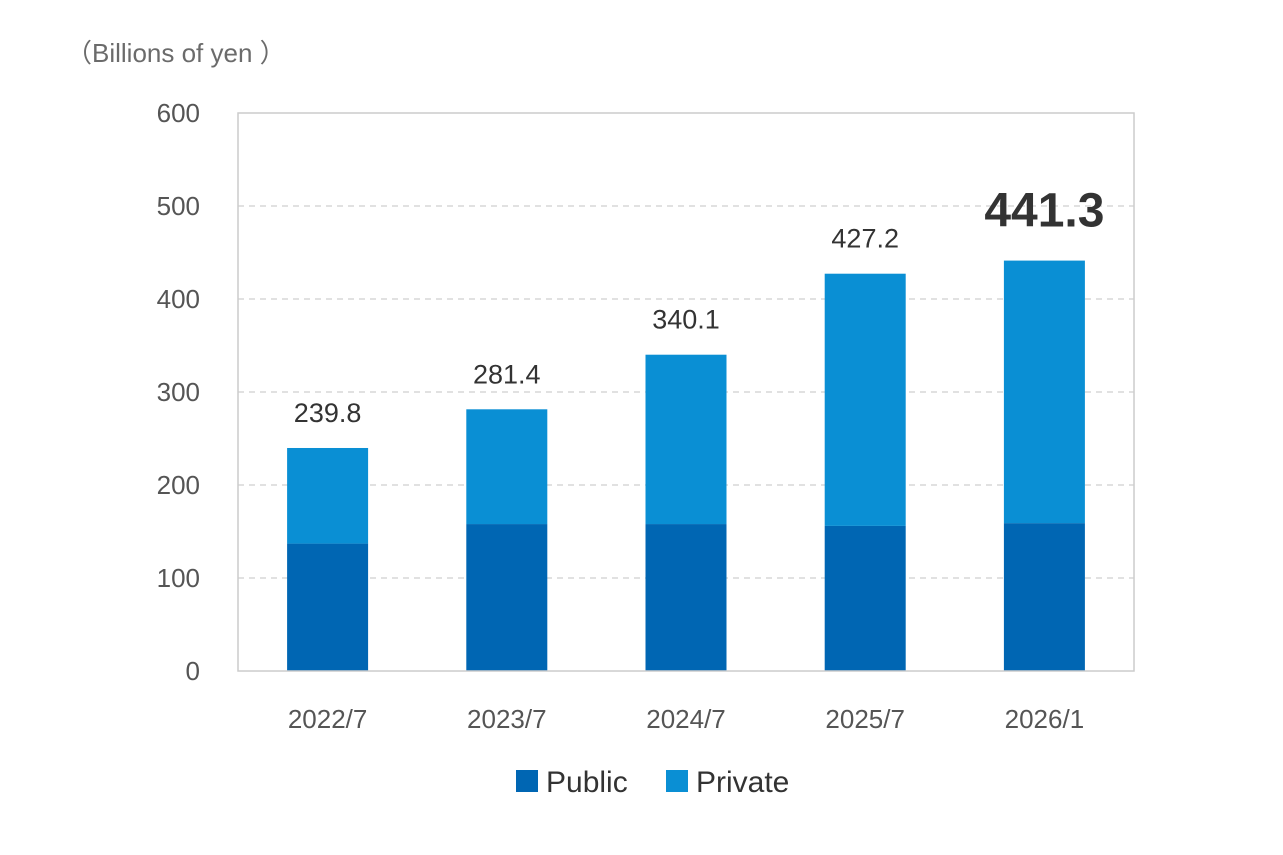 This screenshot has width=1283, height=855. Describe the element at coordinates (686, 719) in the screenshot. I see `x-tick-label: 2024/7` at that location.